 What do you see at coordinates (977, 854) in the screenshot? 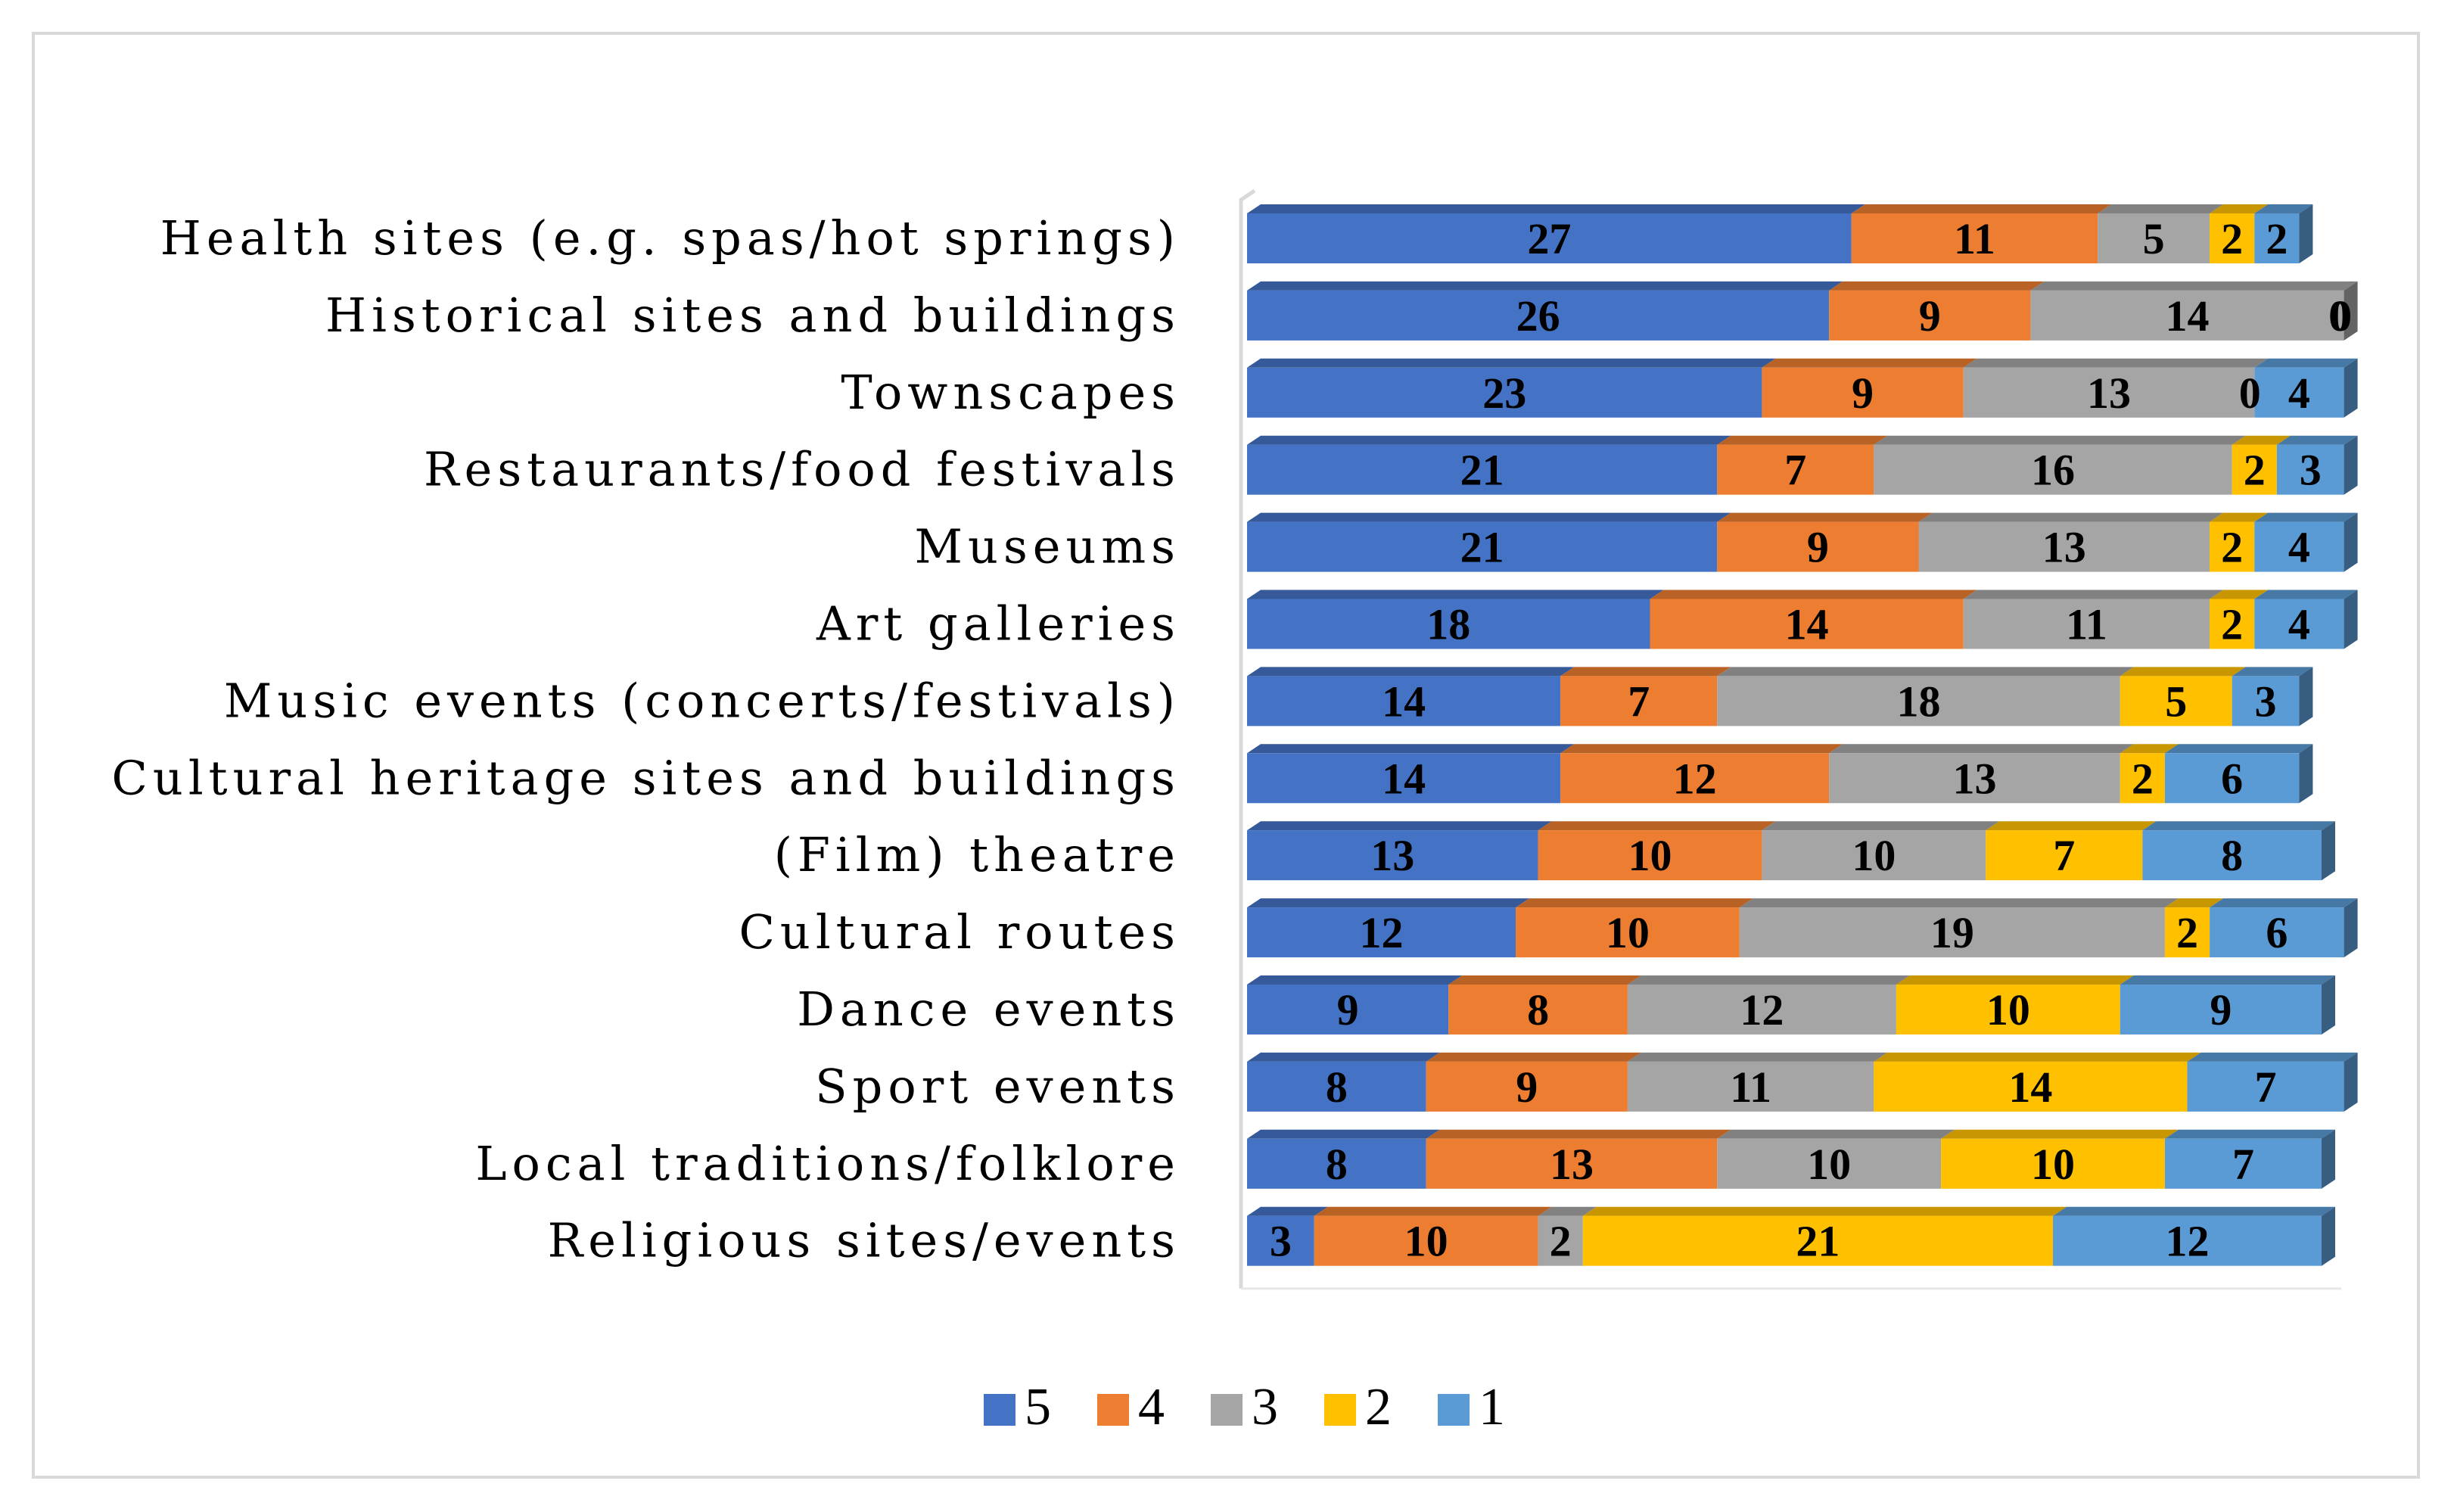
I see `category-label: (Film) theatre` at bounding box center [977, 854].